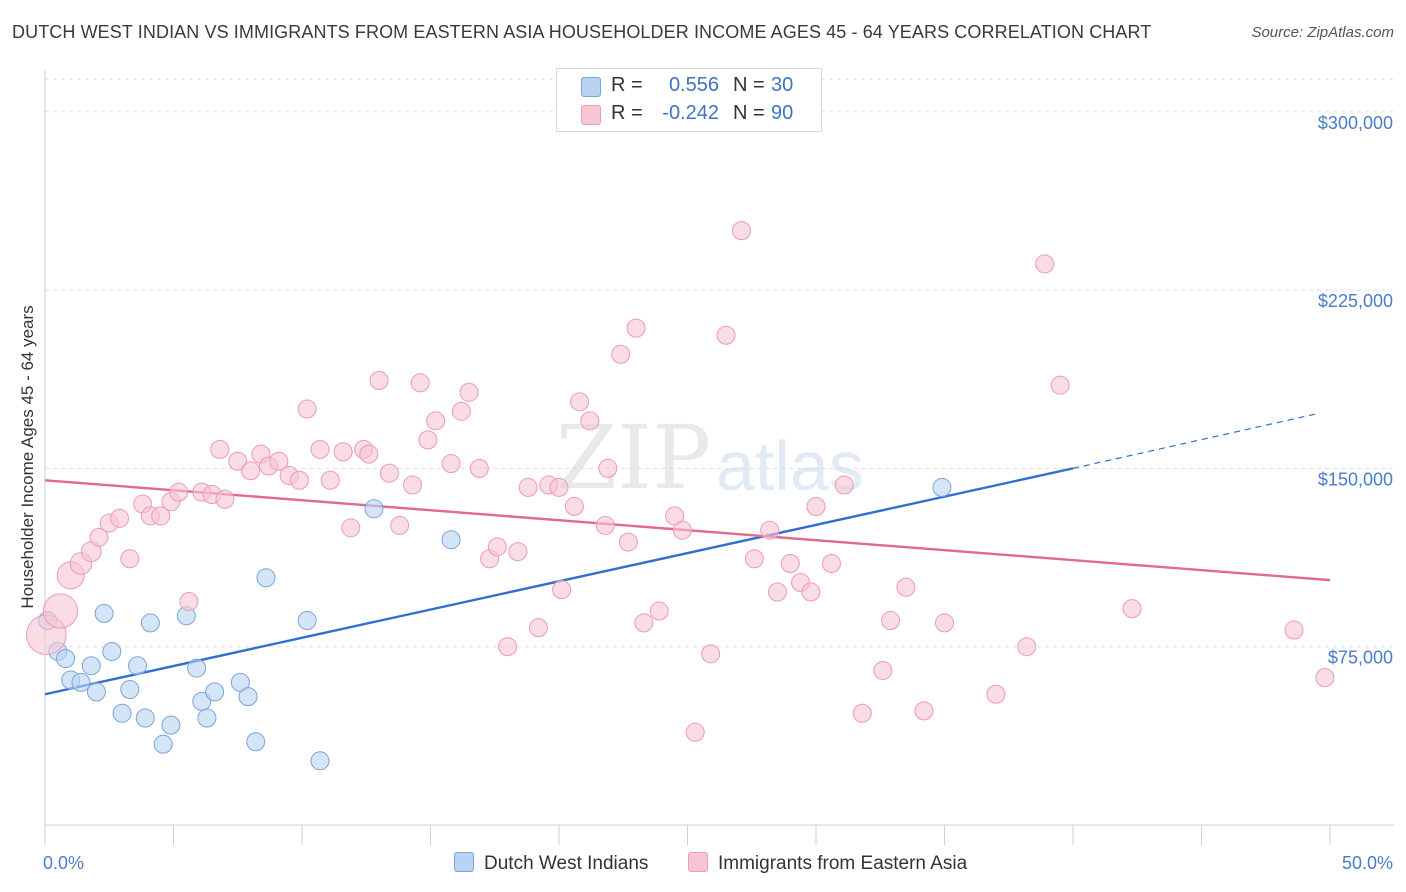 This screenshot has width=1406, height=892. I want to click on blue-trend-extension, so click(1195, 441).